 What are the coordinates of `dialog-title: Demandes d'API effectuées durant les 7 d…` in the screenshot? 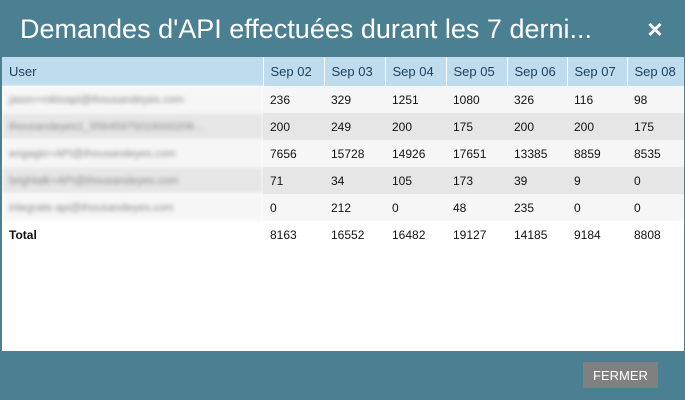 It's located at (306, 29).